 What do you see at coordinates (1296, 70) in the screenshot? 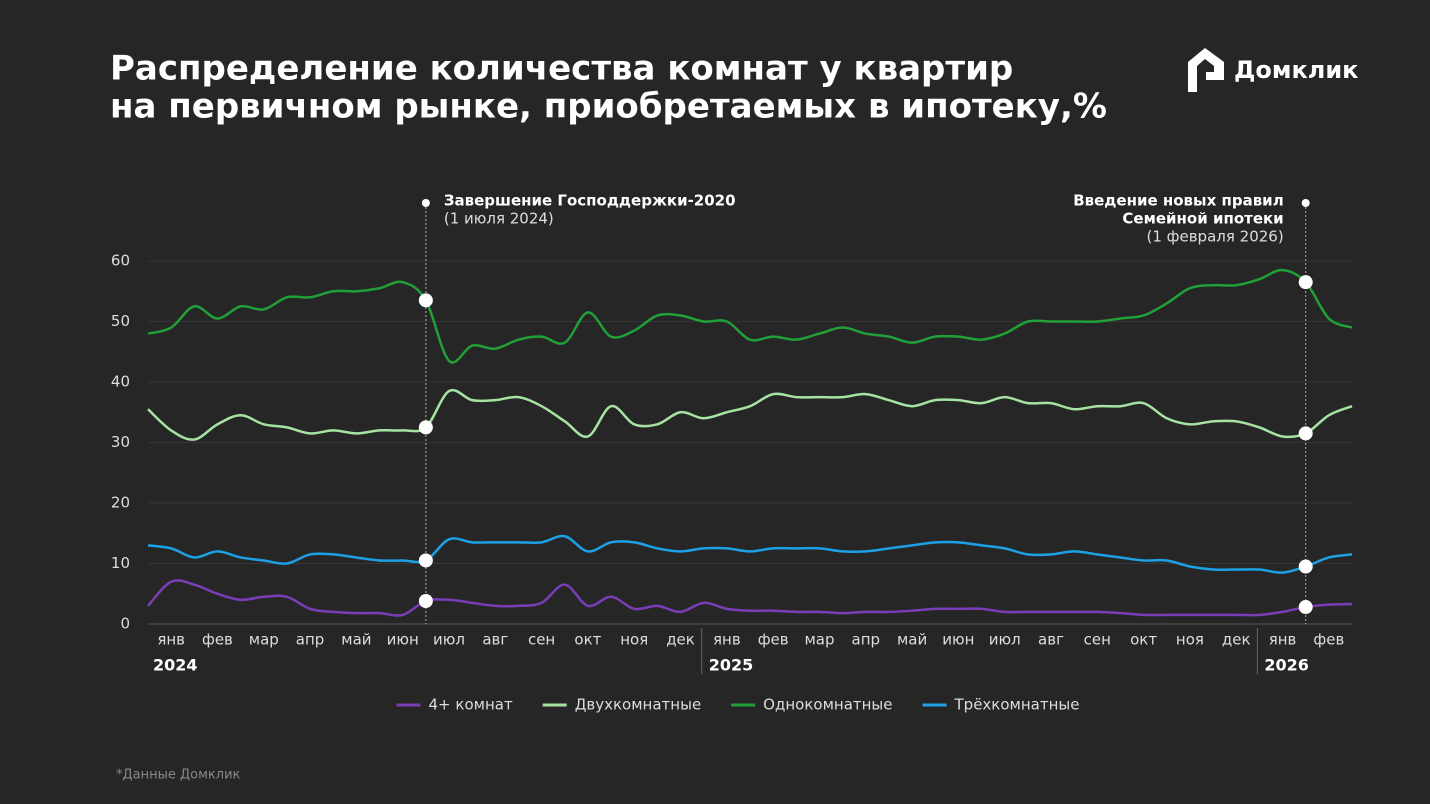
I see `brand: Домклик` at bounding box center [1296, 70].